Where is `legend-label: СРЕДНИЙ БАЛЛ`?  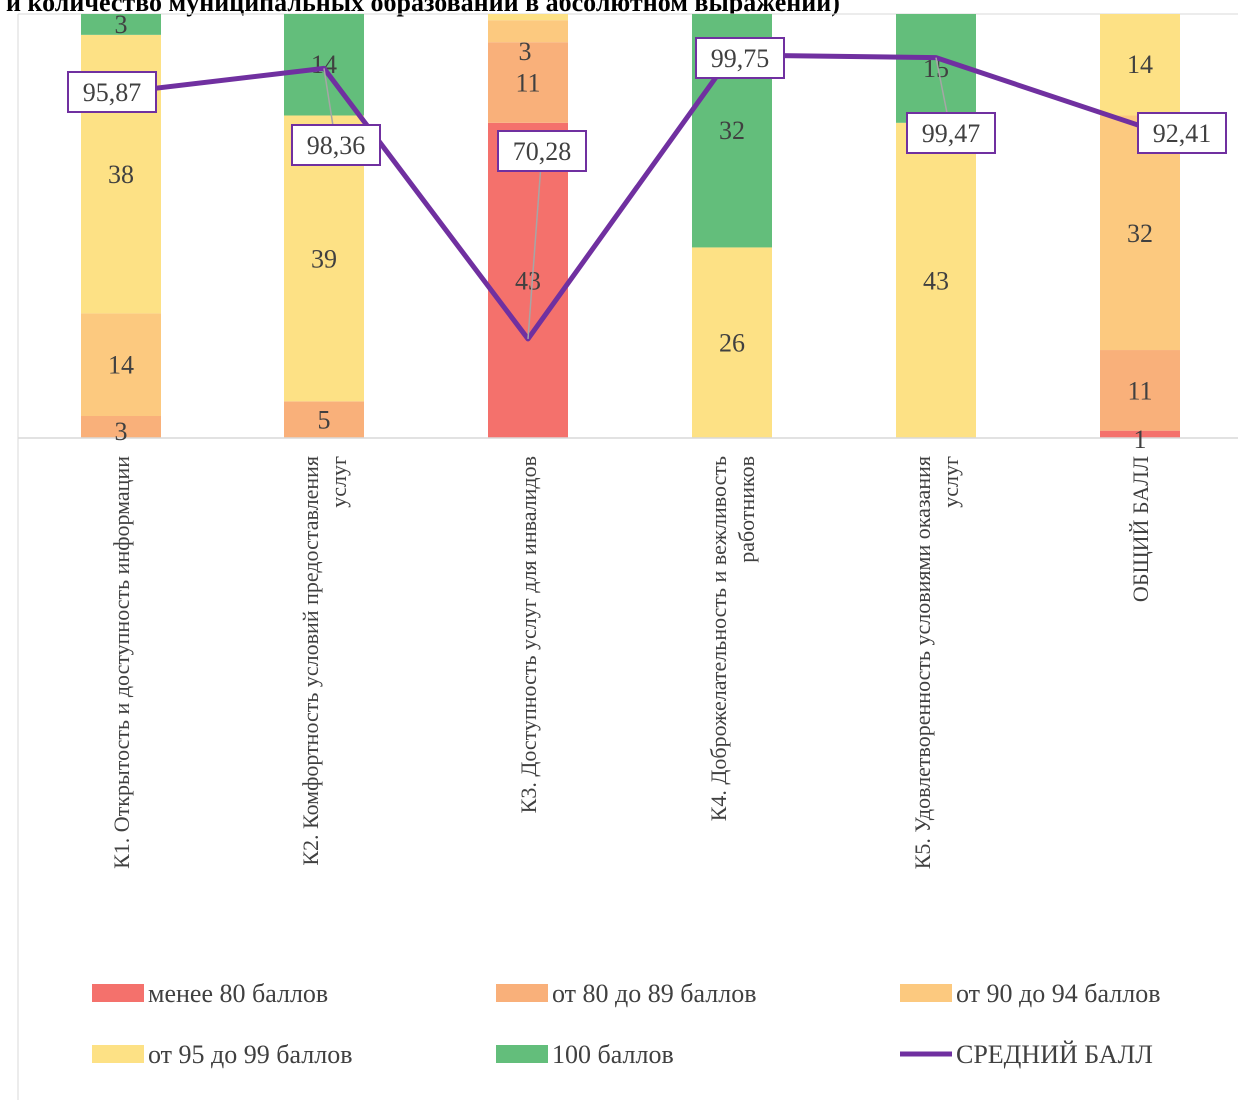 legend-label: СРЕДНИЙ БАЛЛ is located at coordinates (1054, 1054).